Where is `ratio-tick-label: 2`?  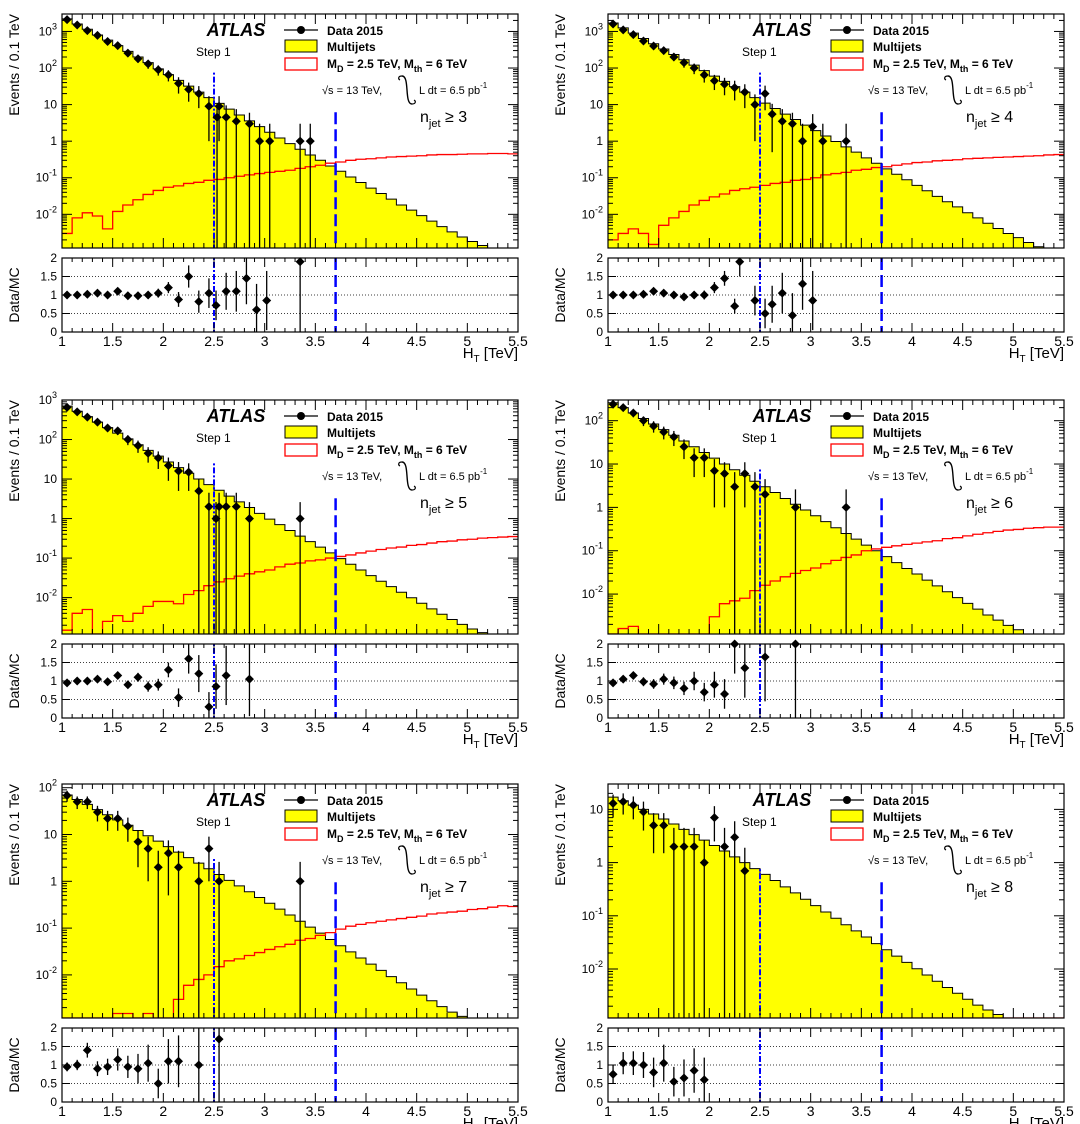
ratio-tick-label: 2 is located at coordinates (53, 644).